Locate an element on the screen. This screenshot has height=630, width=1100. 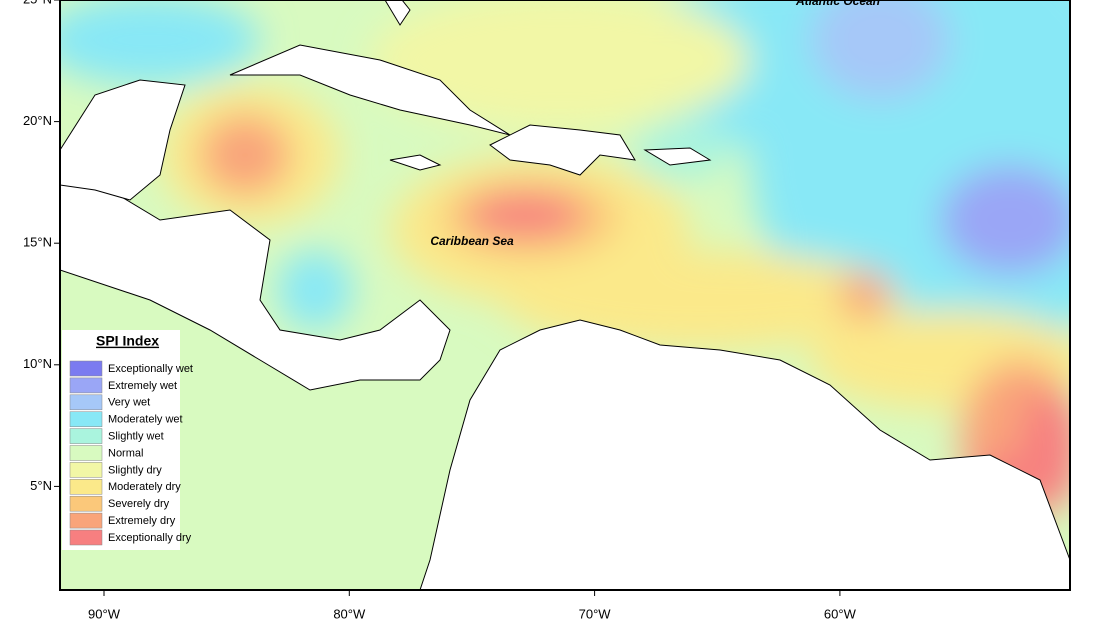
legend-label: Extremely wet is located at coordinates (142, 386).